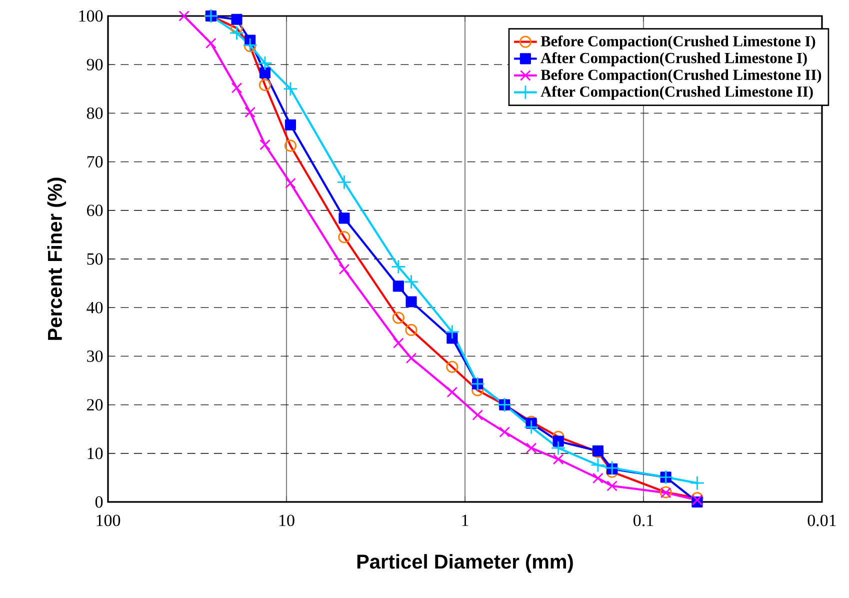  I want to click on x-tick-label: 0.1, so click(644, 520).